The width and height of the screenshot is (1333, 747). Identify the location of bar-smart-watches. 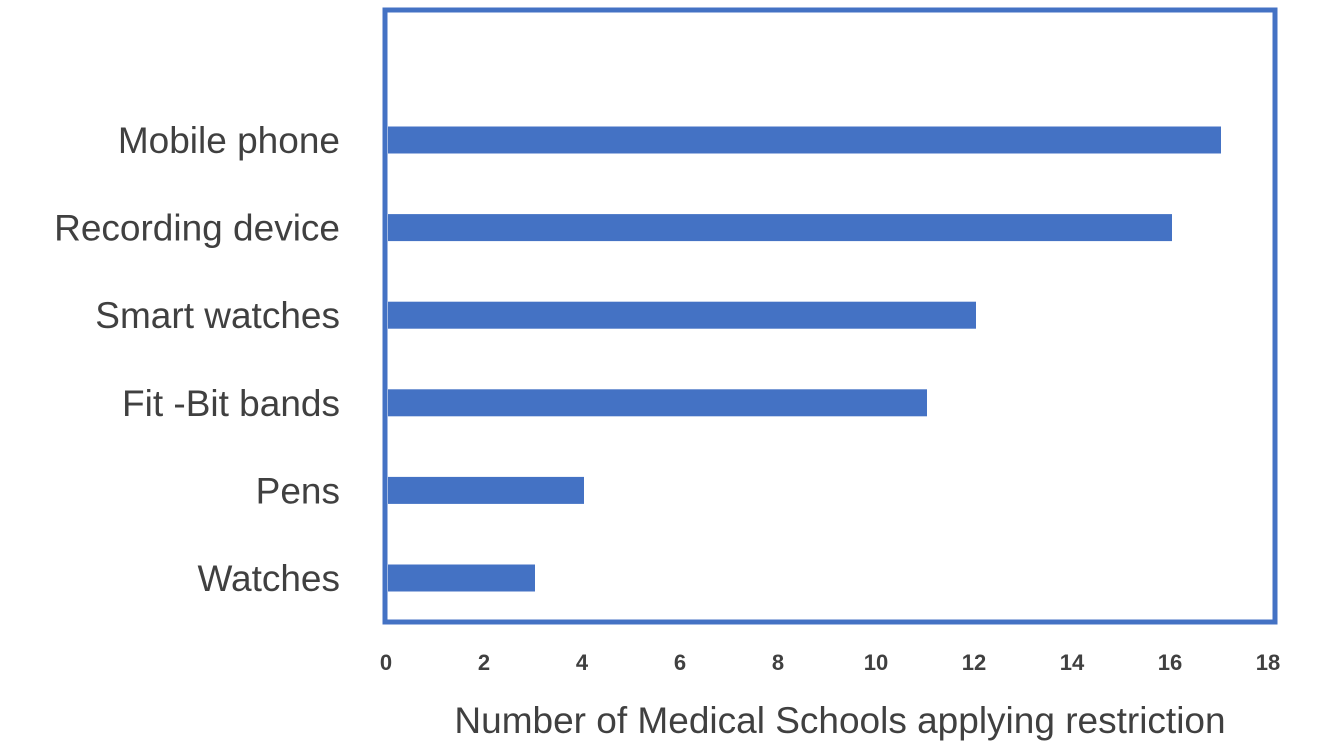
(682, 315).